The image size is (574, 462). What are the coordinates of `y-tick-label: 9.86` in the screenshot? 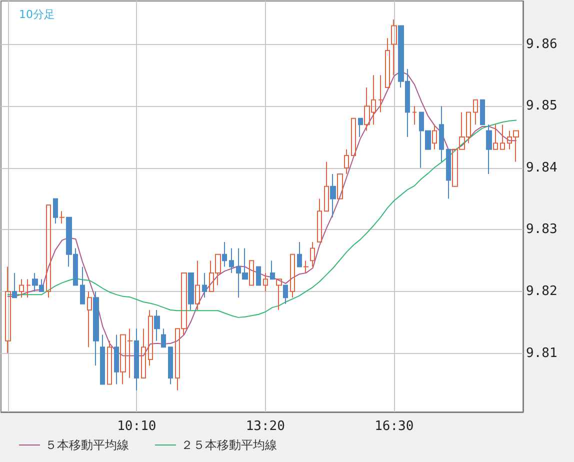 It's located at (542, 44).